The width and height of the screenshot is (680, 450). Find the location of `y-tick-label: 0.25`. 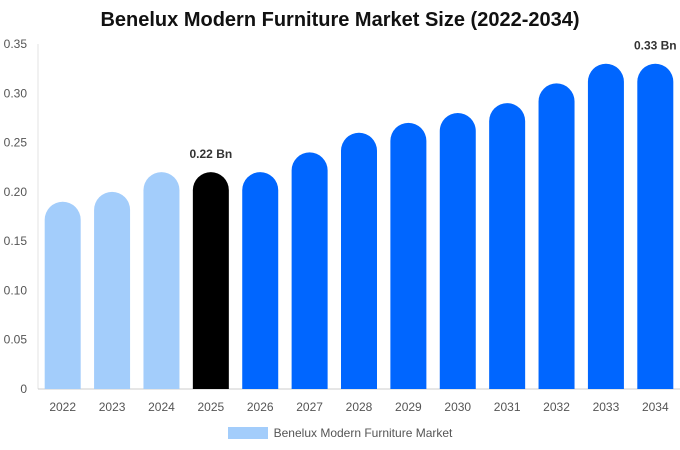

y-tick-label: 0.25 is located at coordinates (16, 143).